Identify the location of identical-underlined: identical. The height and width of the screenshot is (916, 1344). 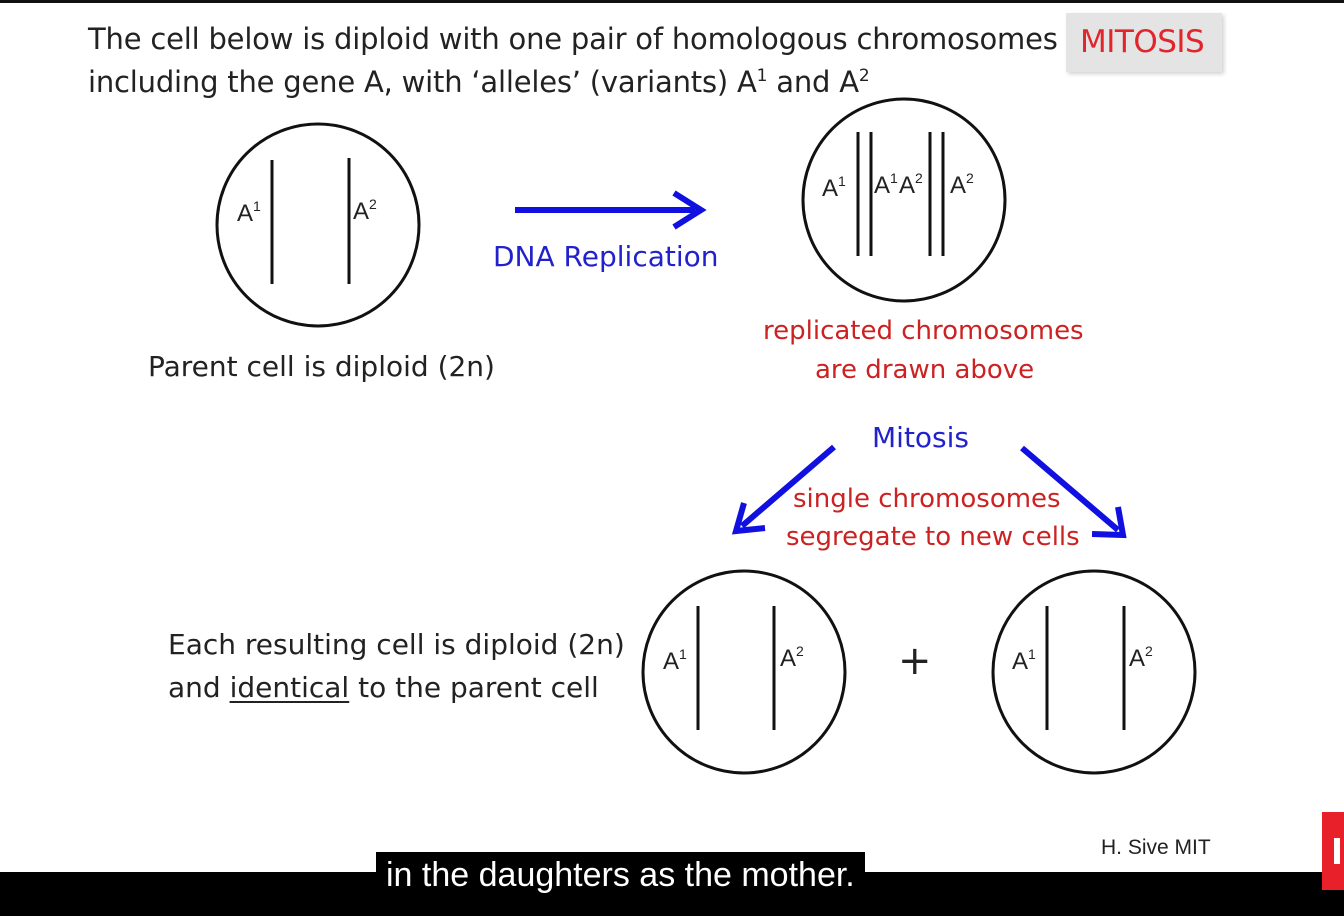
(289, 687).